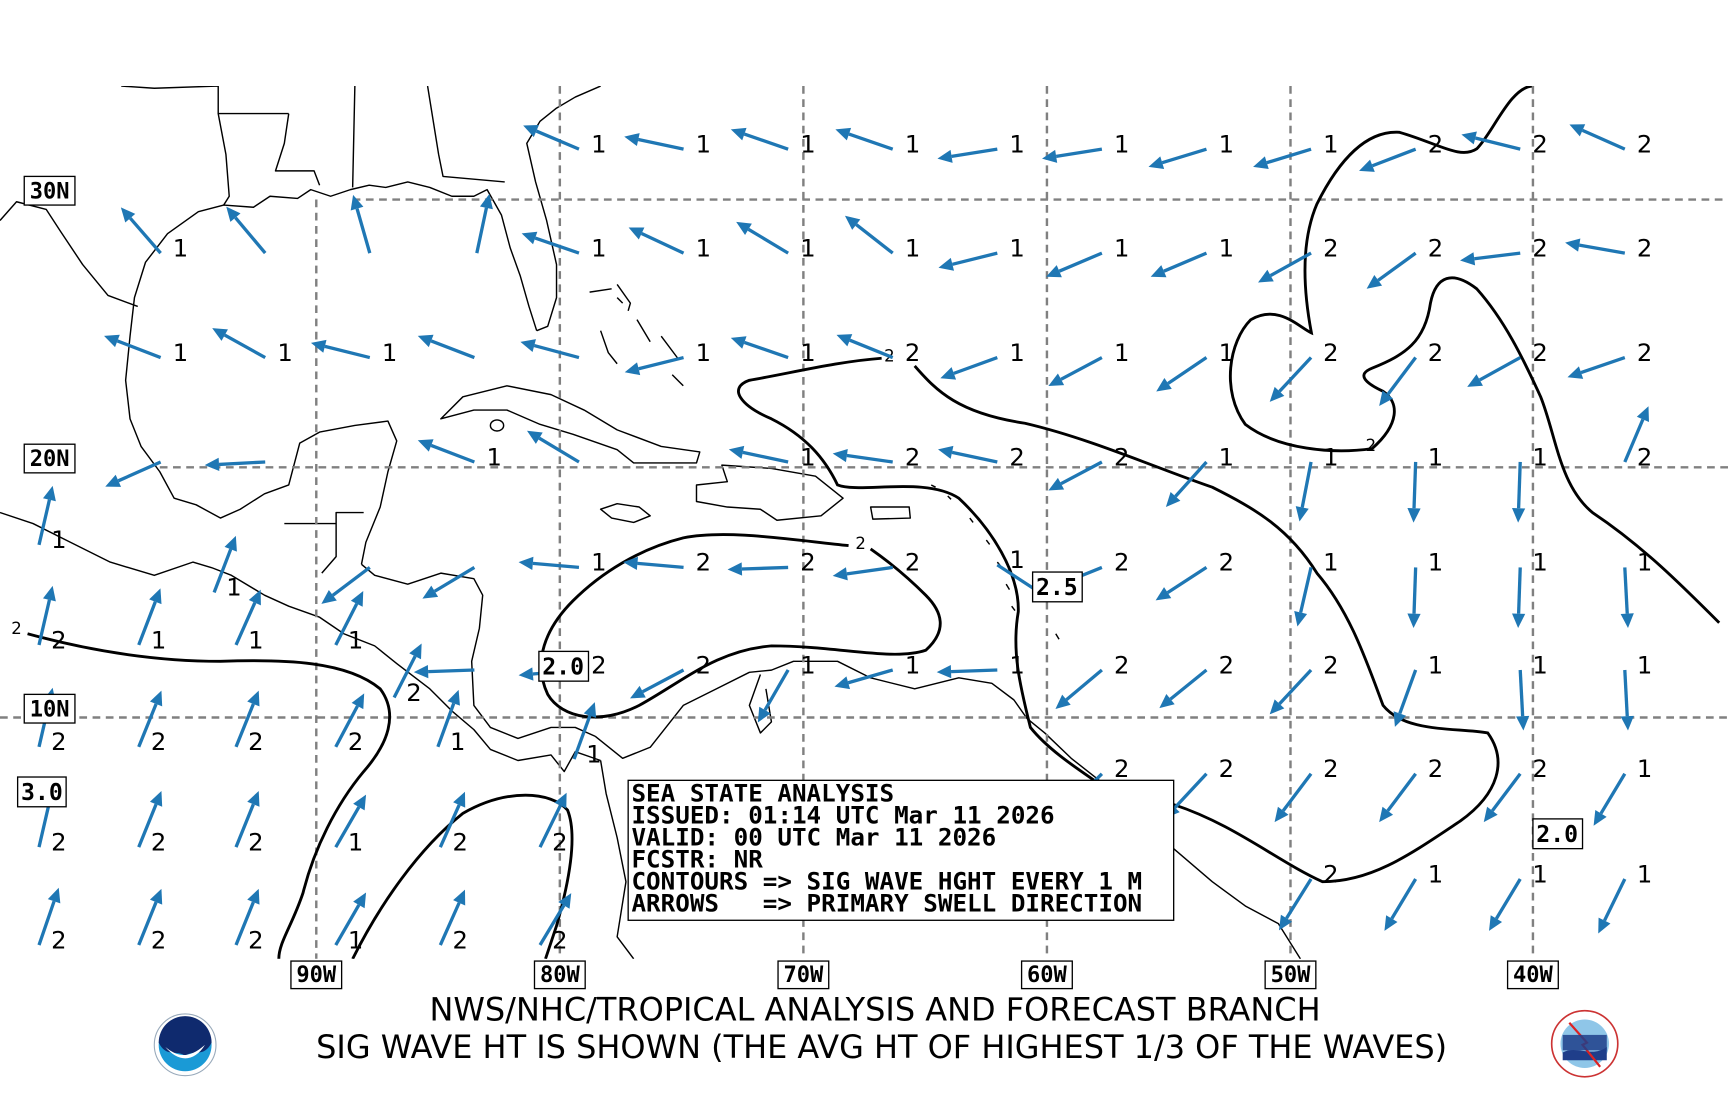 The width and height of the screenshot is (1728, 1100). I want to click on lon-label-60w: 60W, so click(1046, 975).